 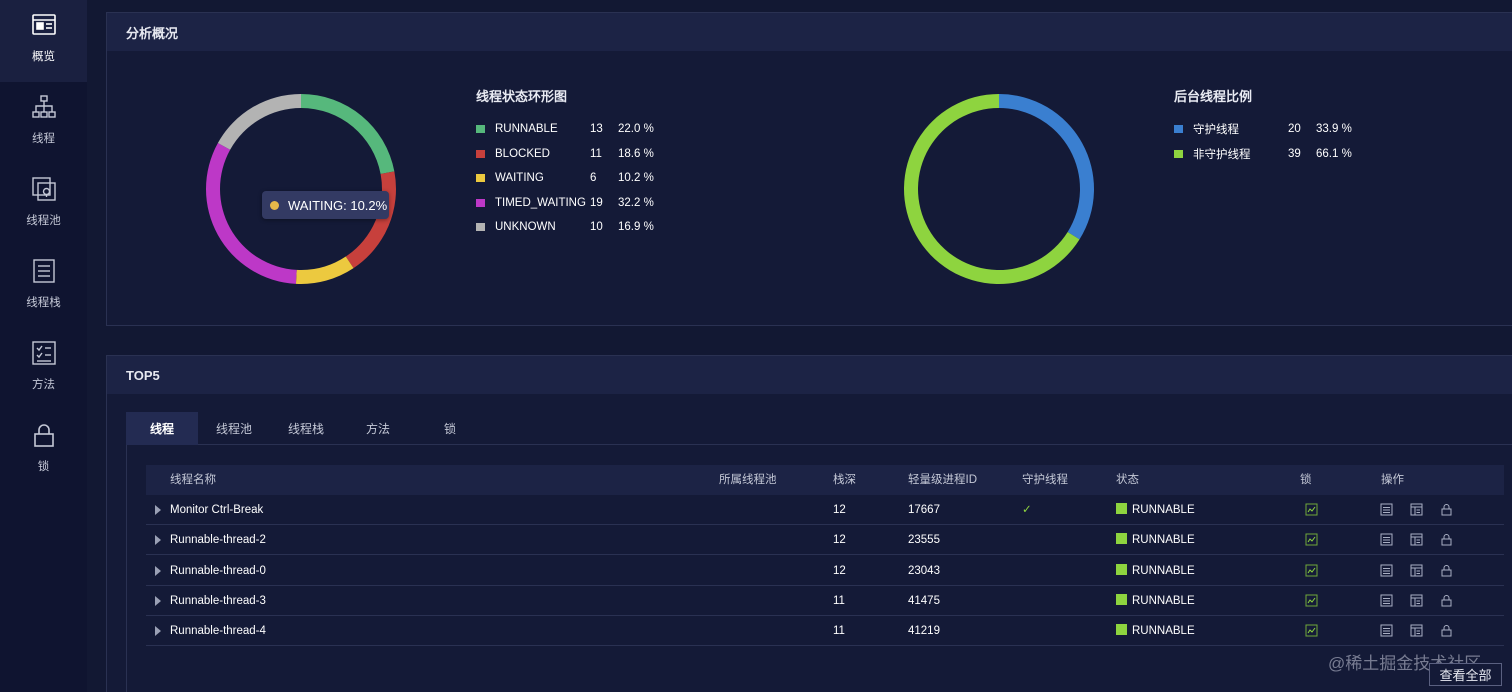 What do you see at coordinates (576, 154) in the screenshot?
I see `state-legend-item: BLOCKED 11 18.6 %` at bounding box center [576, 154].